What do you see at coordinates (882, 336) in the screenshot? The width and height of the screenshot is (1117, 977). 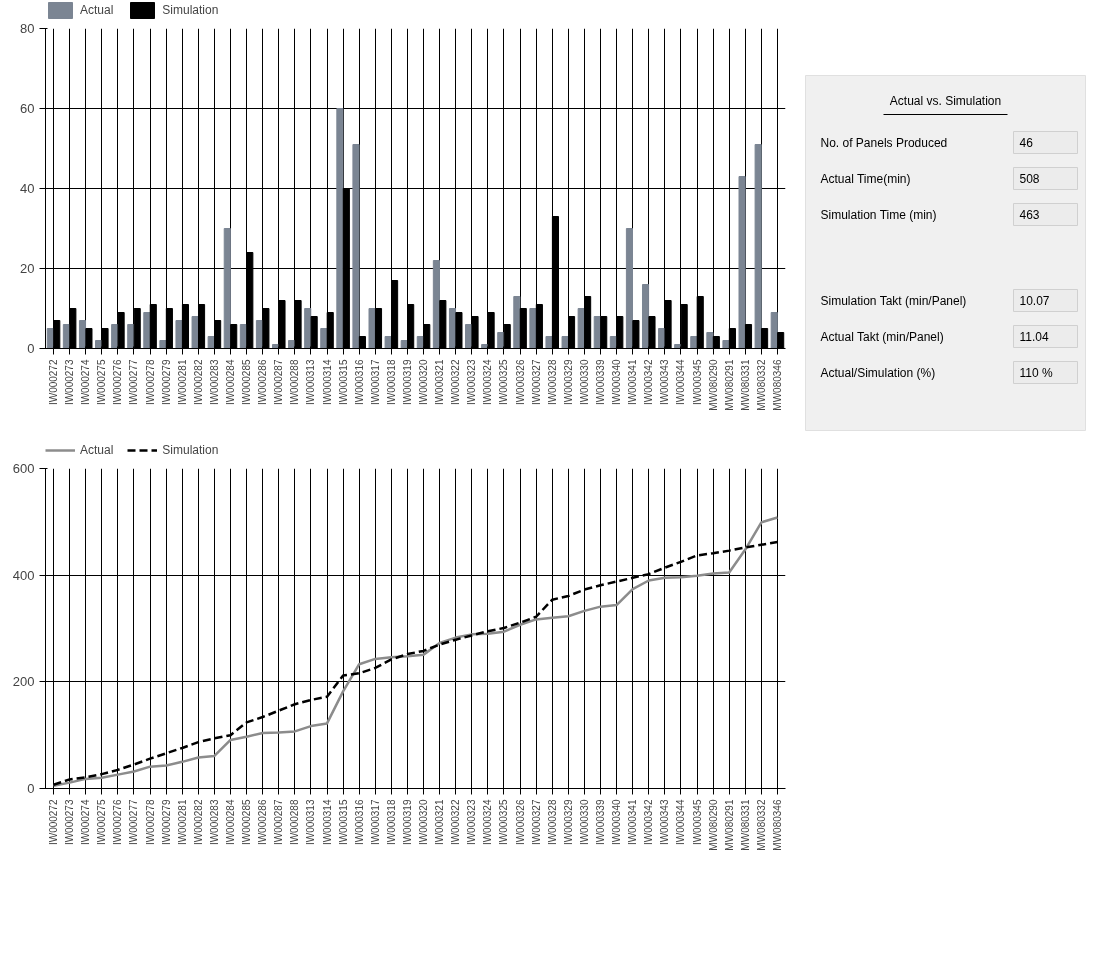 I see `text: Actual Takt (min/Panel)` at bounding box center [882, 336].